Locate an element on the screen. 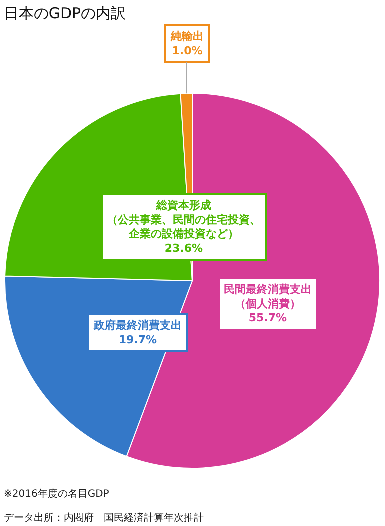 The height and width of the screenshot is (526, 385). text: データ出所：内閣府 国民経済計算年次推計 is located at coordinates (104, 518).